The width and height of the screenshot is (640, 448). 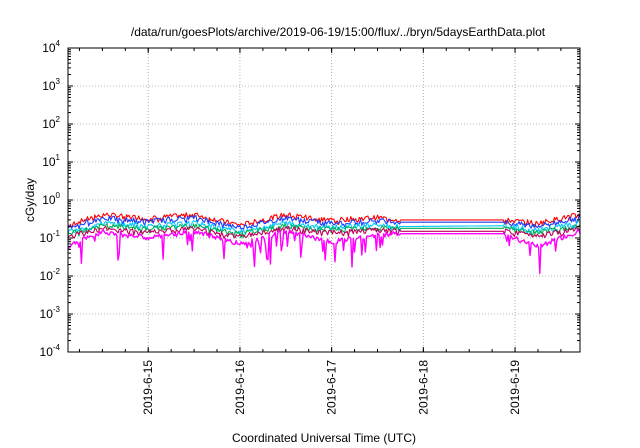 What do you see at coordinates (51, 47) in the screenshot?
I see `y-tick-label: 10⁴` at bounding box center [51, 47].